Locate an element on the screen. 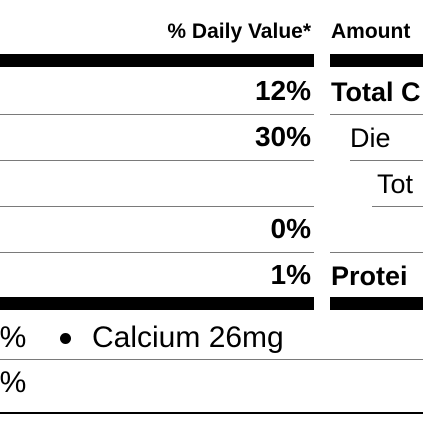 This screenshot has width=423, height=423. left-thick-bar-bottom is located at coordinates (157, 303).